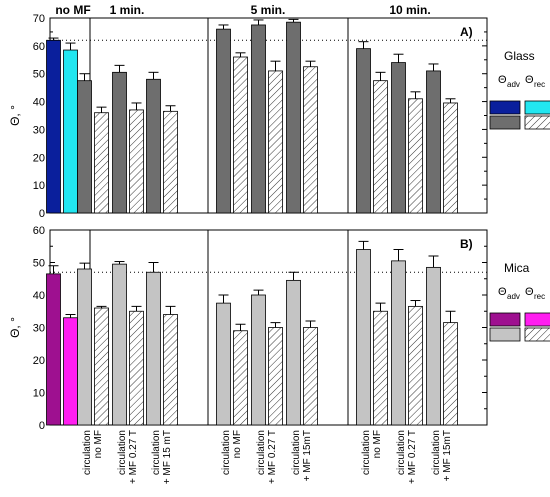 The width and height of the screenshot is (550, 497). I want to click on condition-label: circulation + MF 15 mT, so click(162, 457).